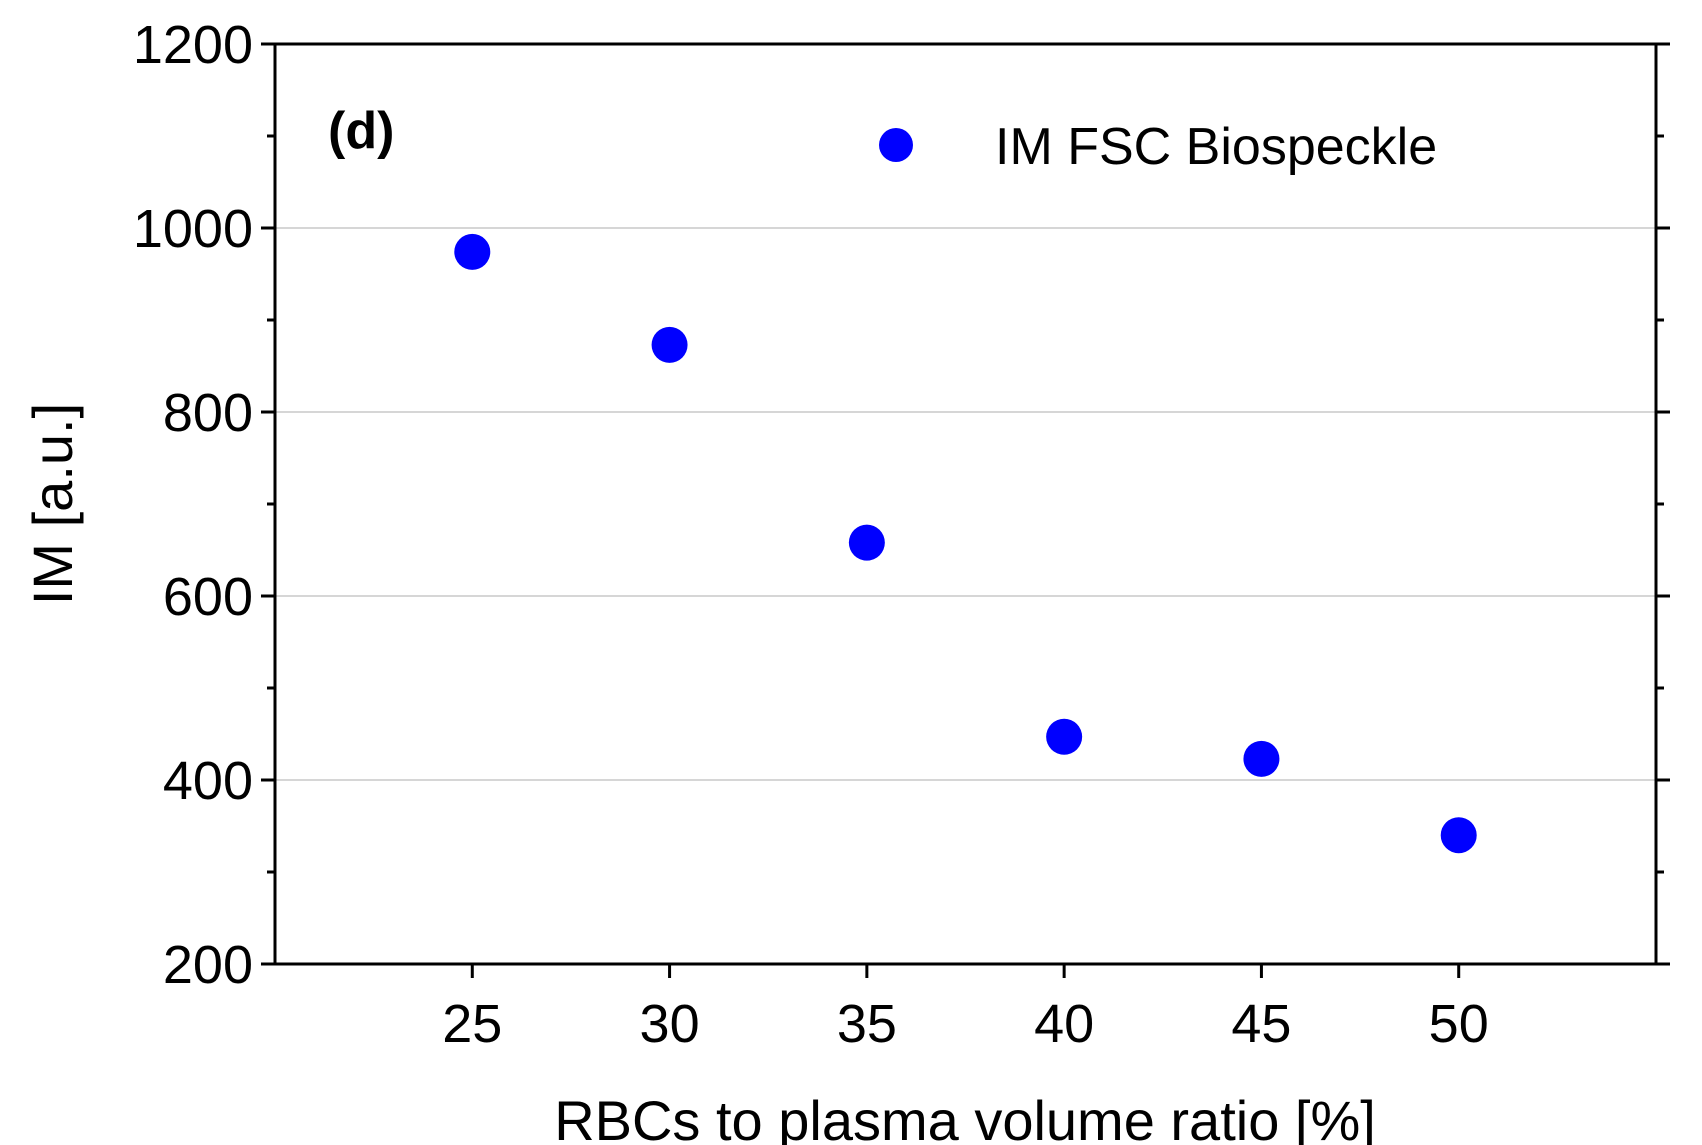  I want to click on x-axis-title: RBCs to plasma volume ratio [%], so click(965, 1117).